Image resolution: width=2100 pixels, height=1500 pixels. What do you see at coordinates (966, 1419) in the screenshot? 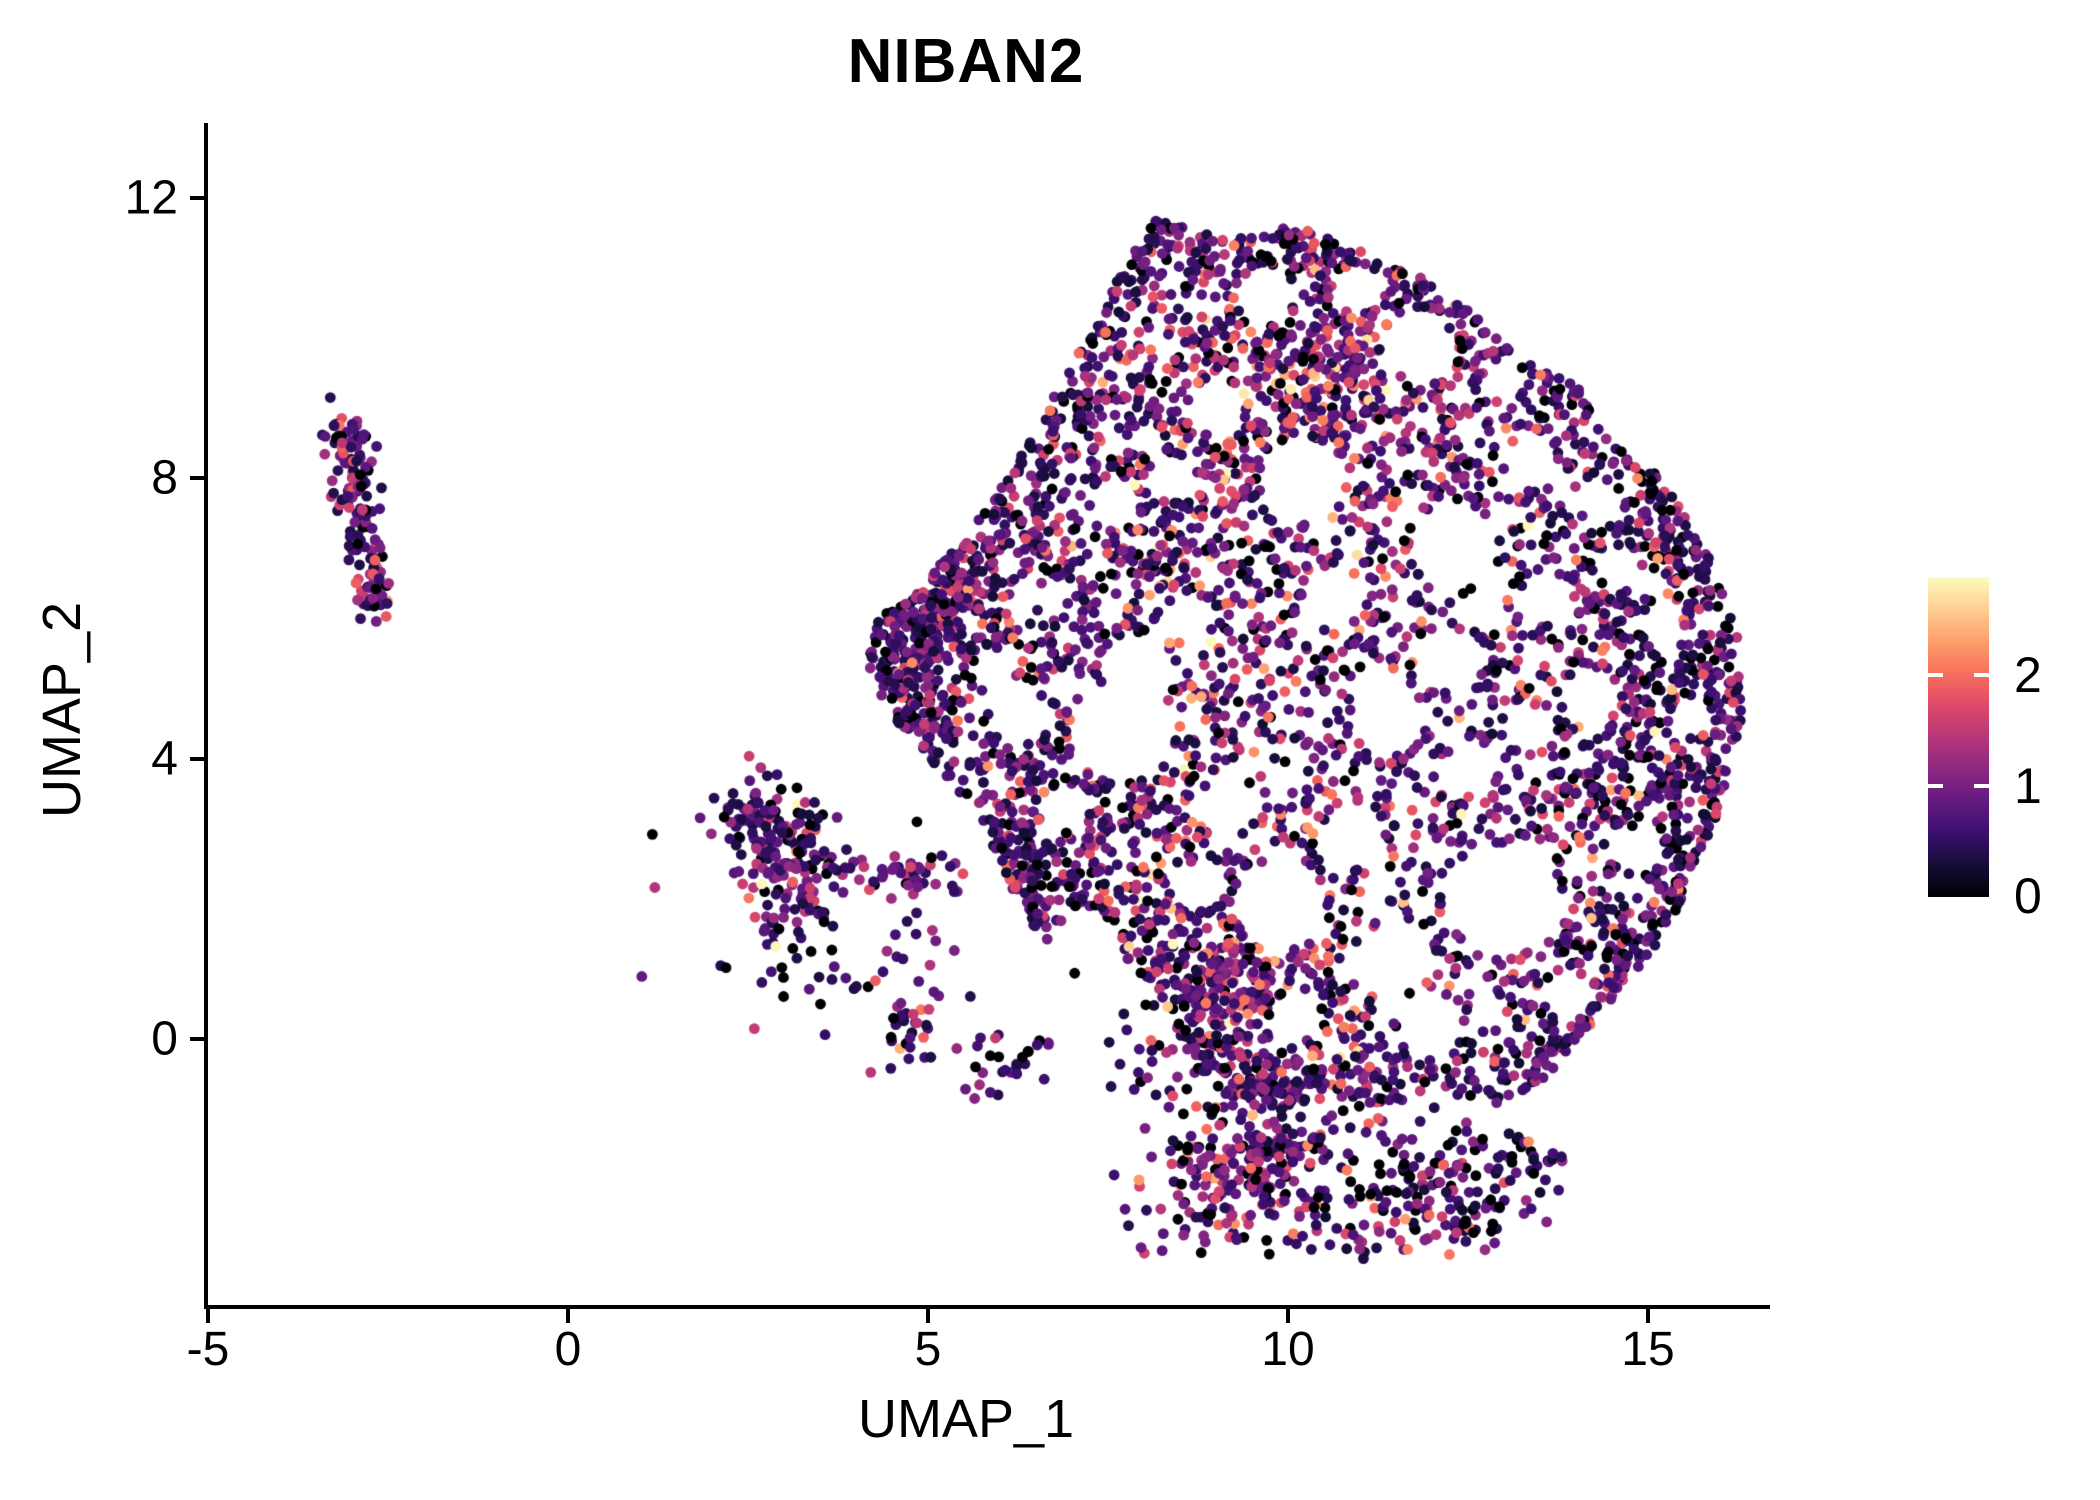
I see `x-axis-title: UMAP_1` at bounding box center [966, 1419].